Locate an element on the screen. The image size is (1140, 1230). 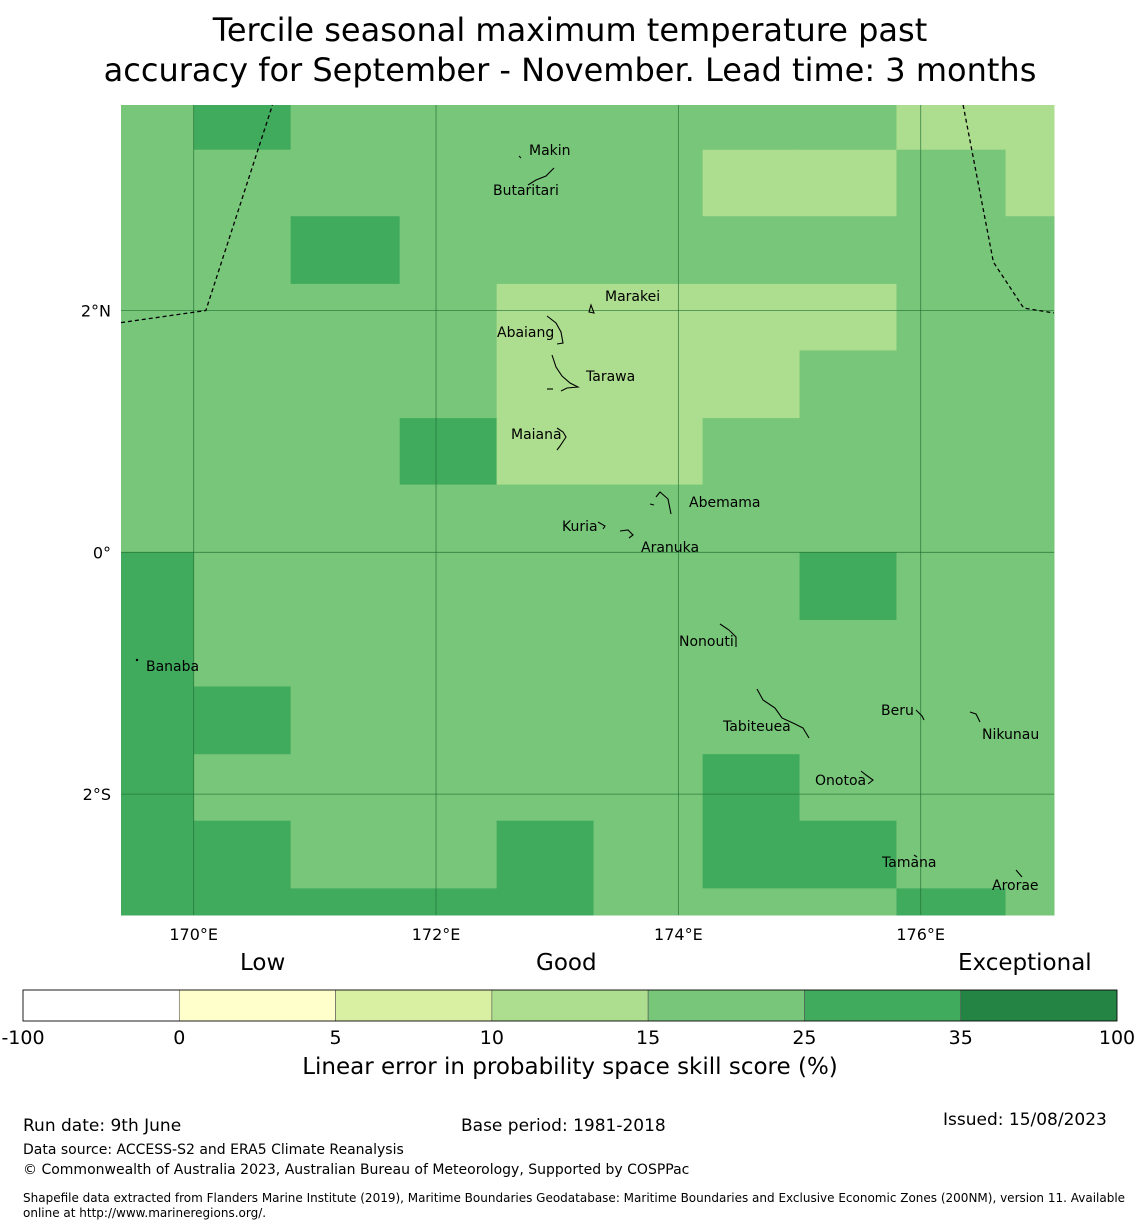
eez-boundaries is located at coordinates (587, 214).